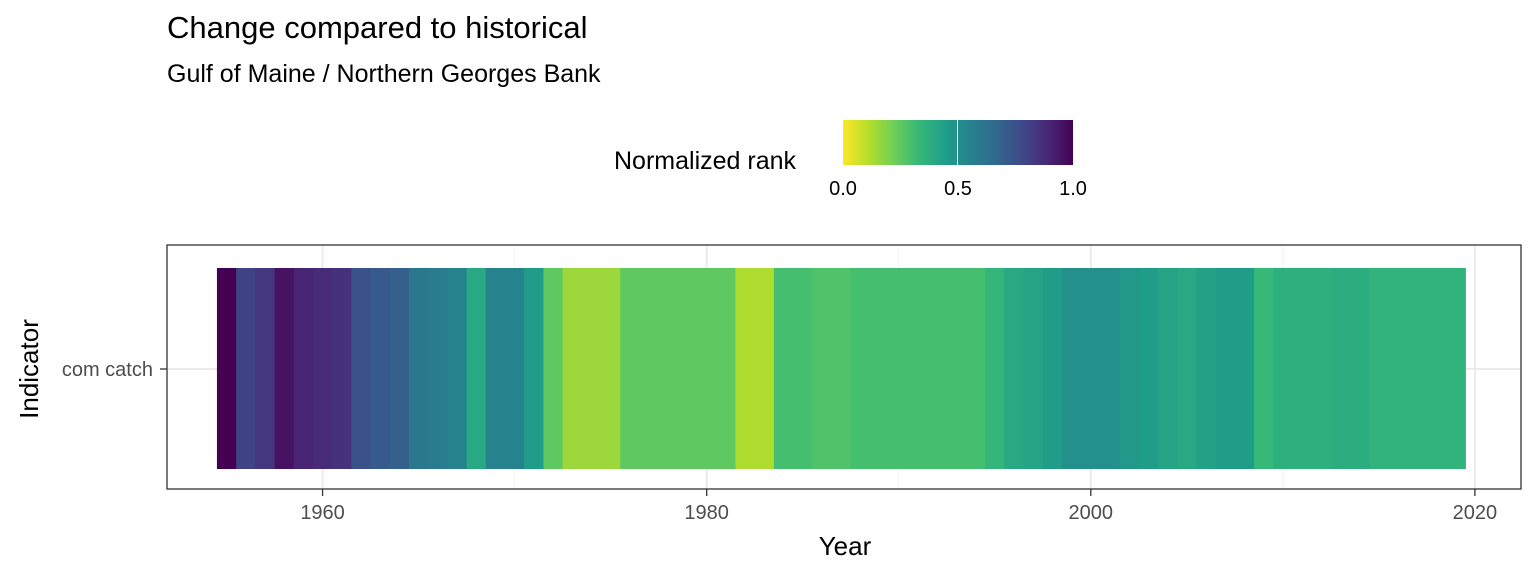  What do you see at coordinates (1264, 368) in the screenshot?
I see `heatmap-tile-2009` at bounding box center [1264, 368].